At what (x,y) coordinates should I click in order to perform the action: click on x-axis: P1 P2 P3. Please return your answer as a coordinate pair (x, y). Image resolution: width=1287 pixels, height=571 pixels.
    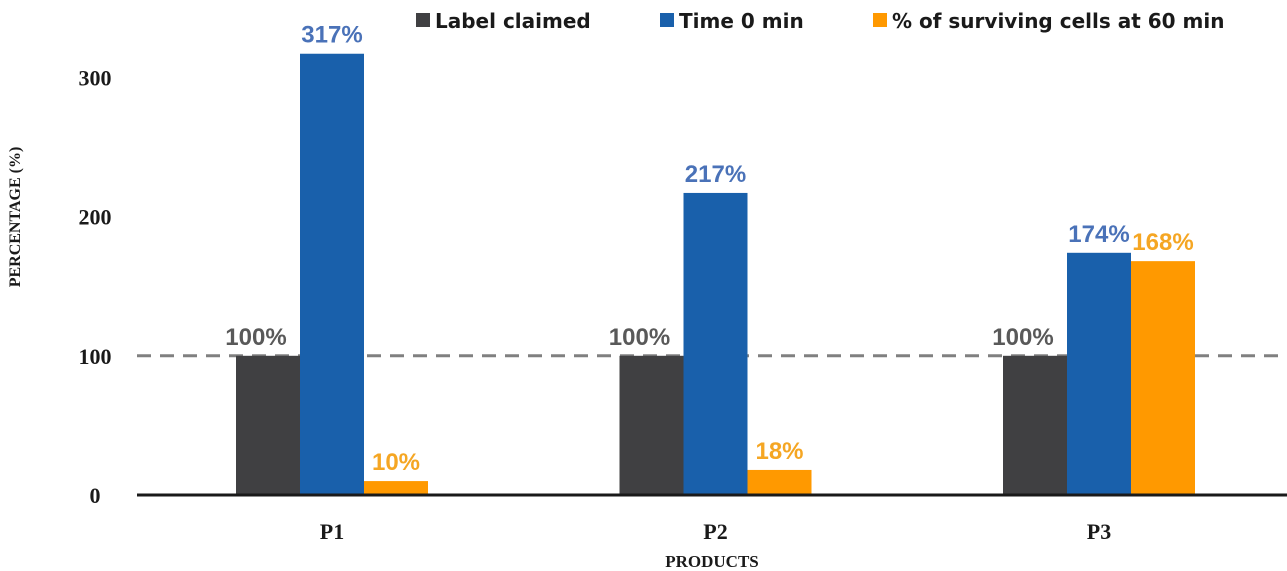
    Looking at the image, I should click on (712, 518).